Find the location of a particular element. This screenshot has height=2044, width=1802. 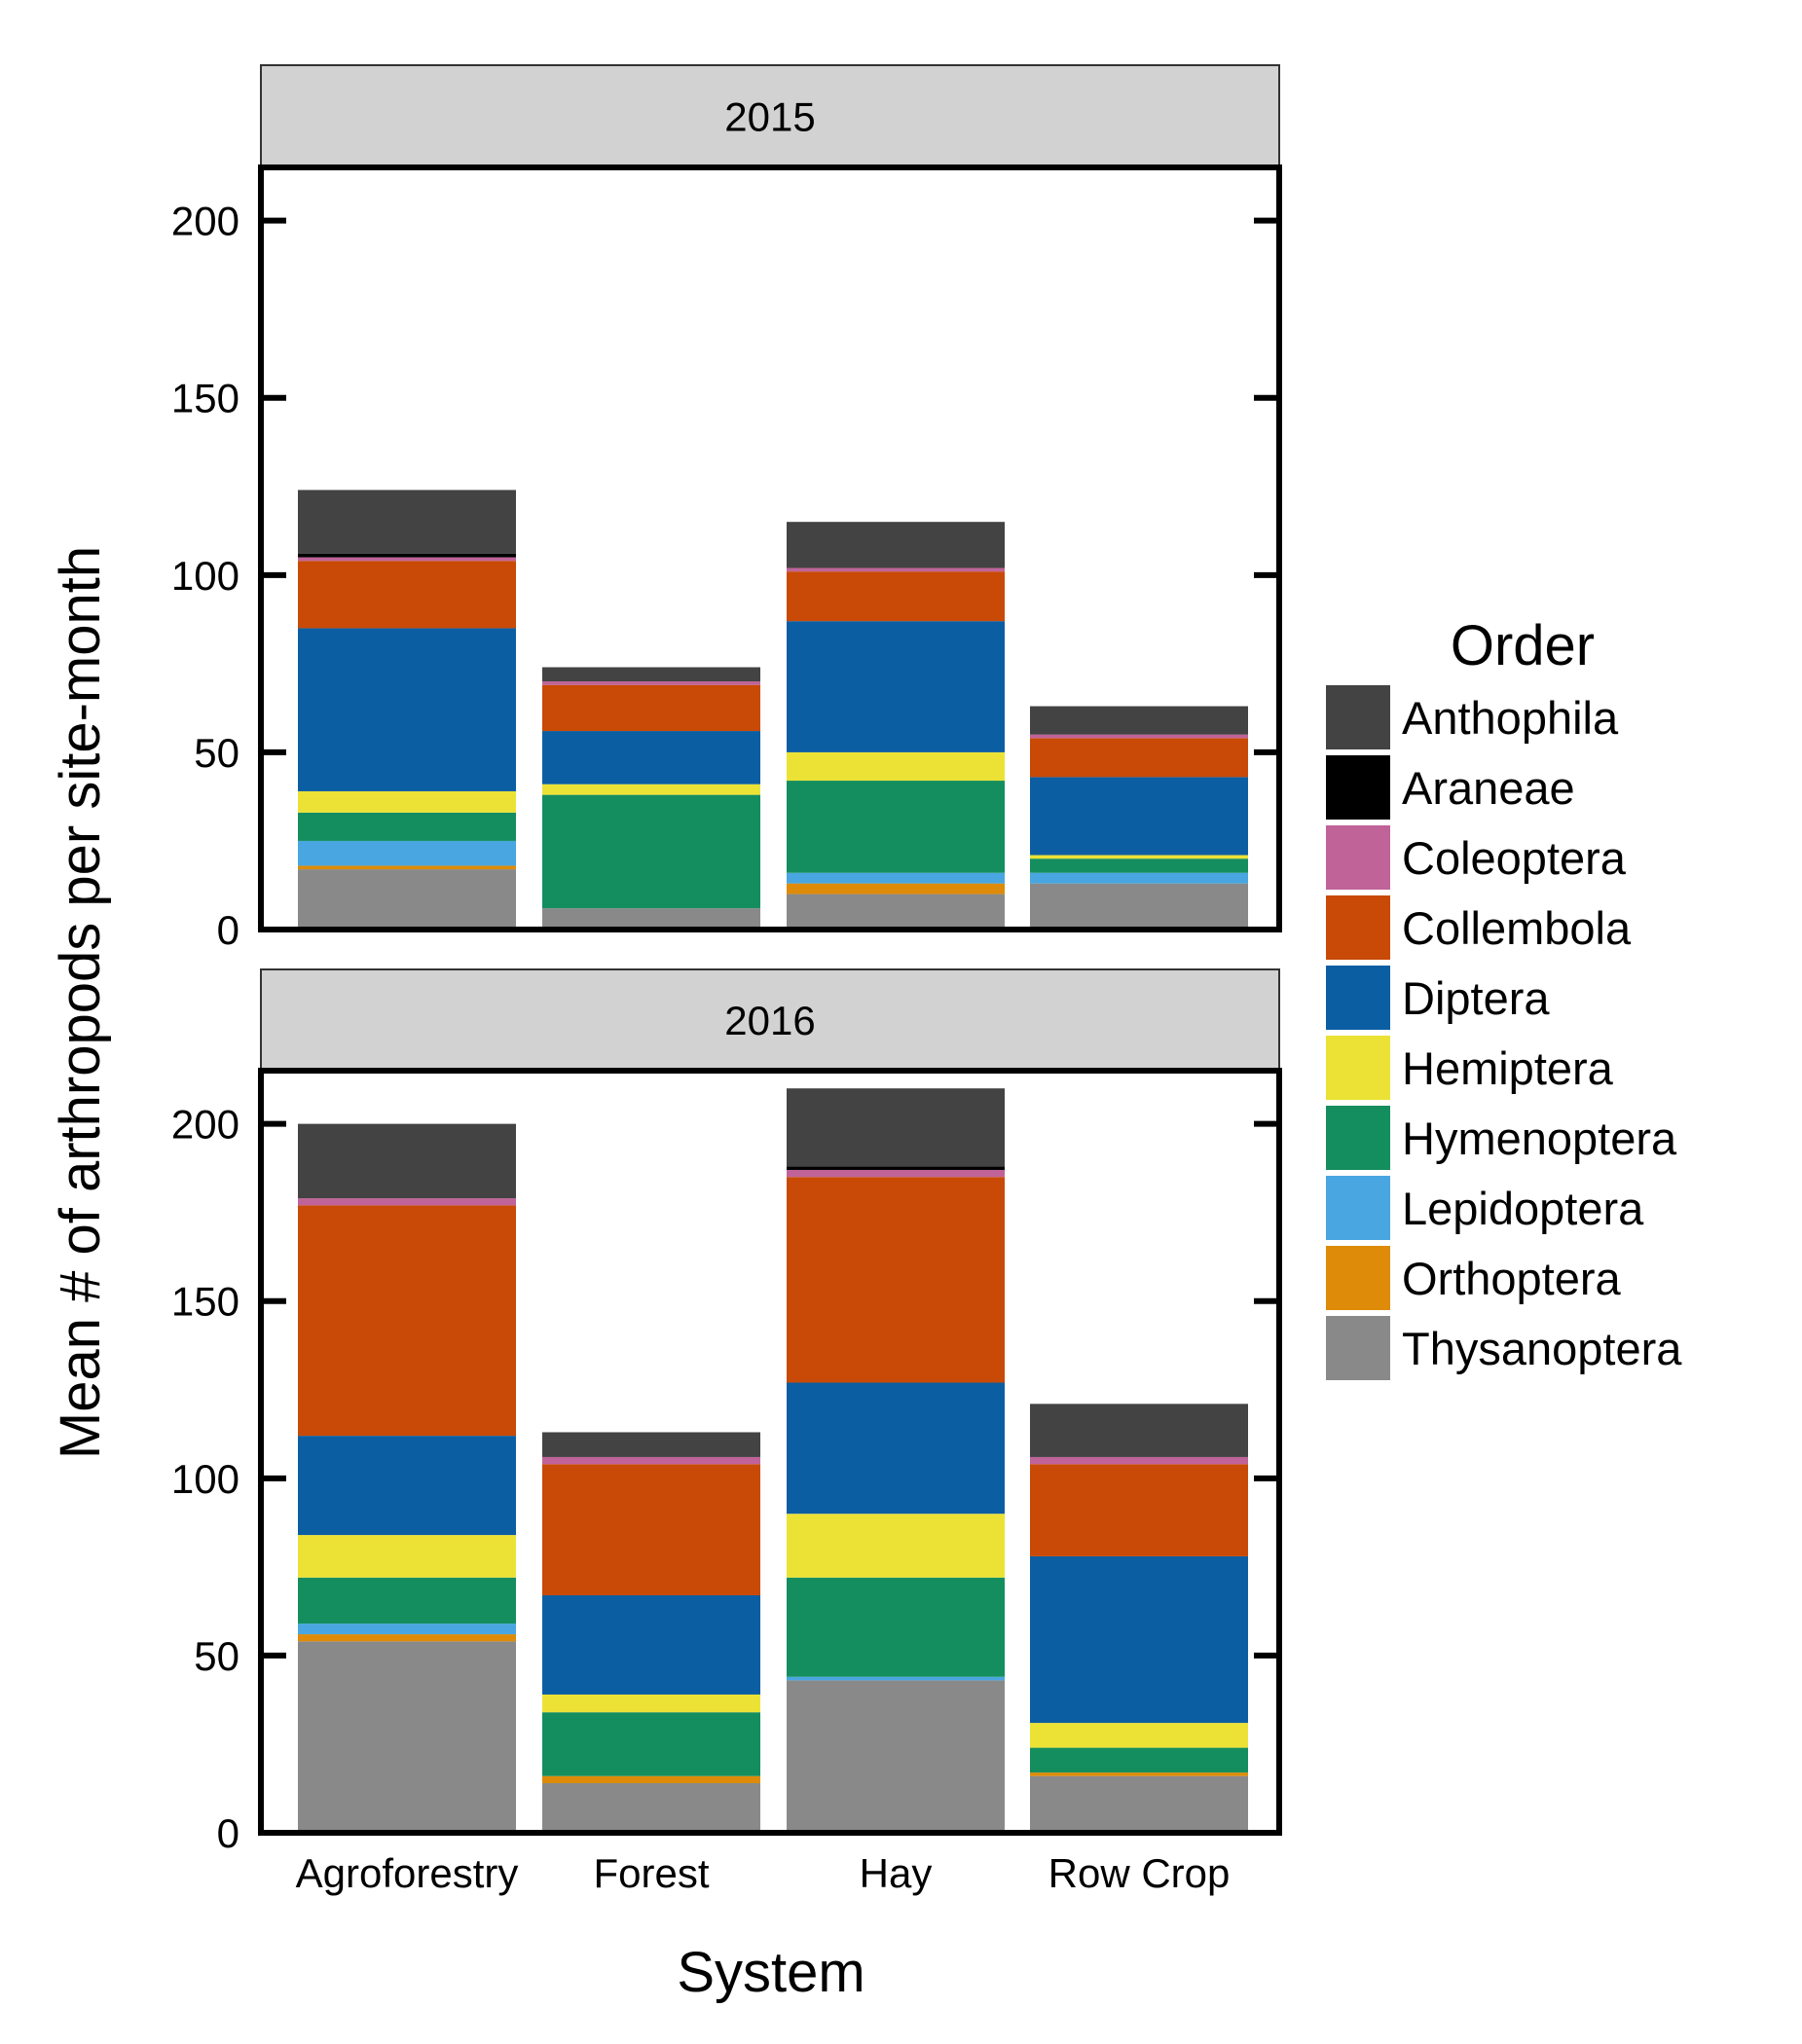

facet-strip-label: 2015 is located at coordinates (769, 117).